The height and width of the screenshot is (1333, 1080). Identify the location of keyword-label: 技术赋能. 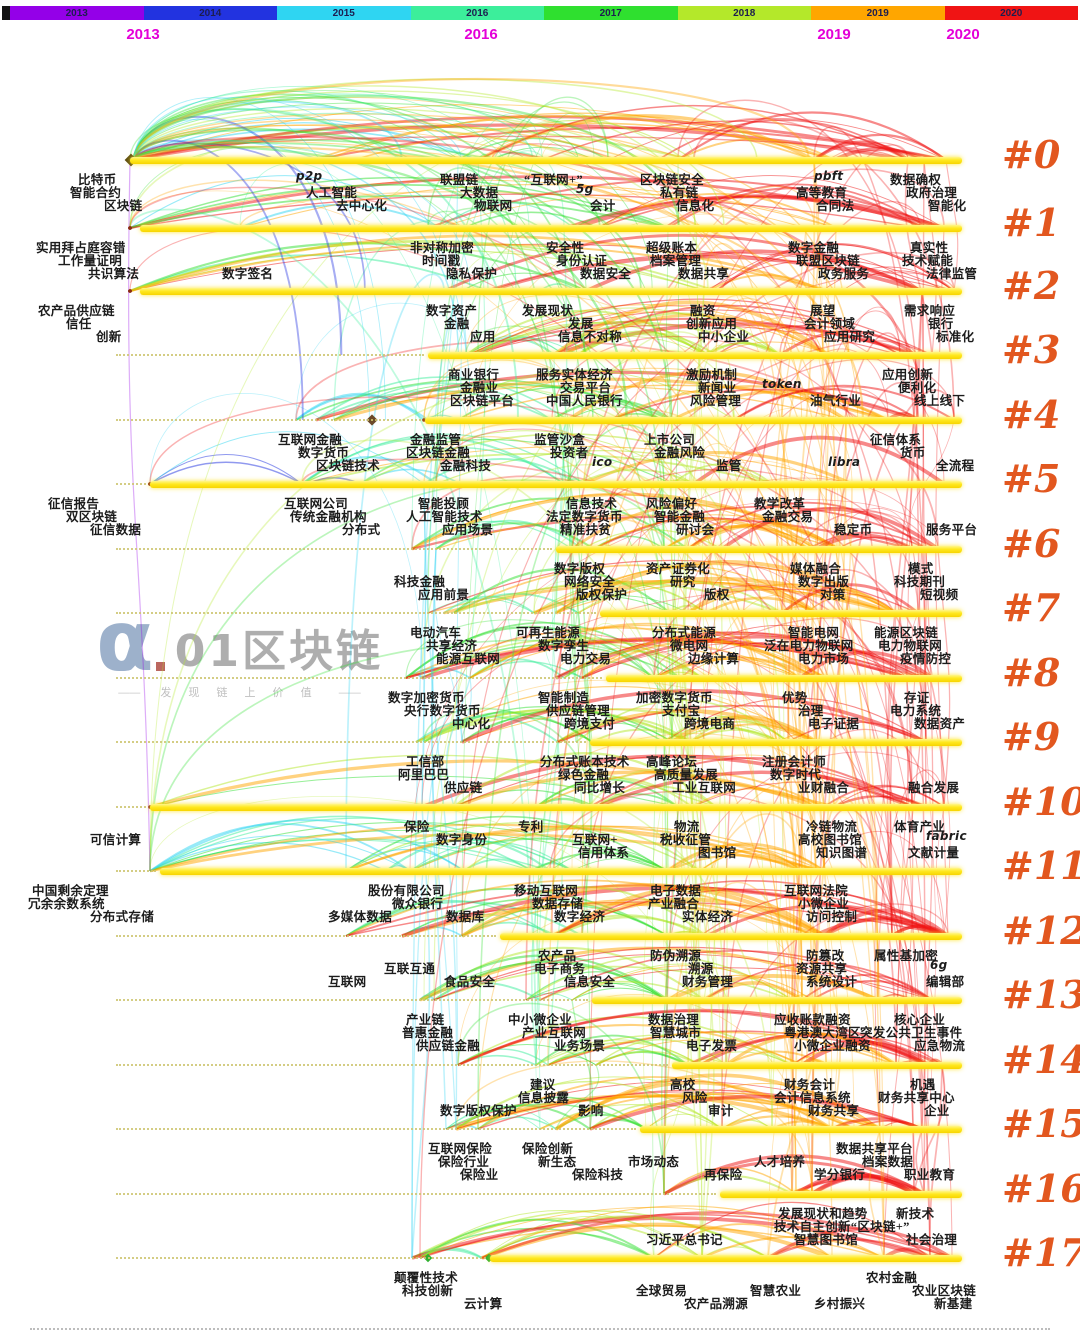
(928, 261).